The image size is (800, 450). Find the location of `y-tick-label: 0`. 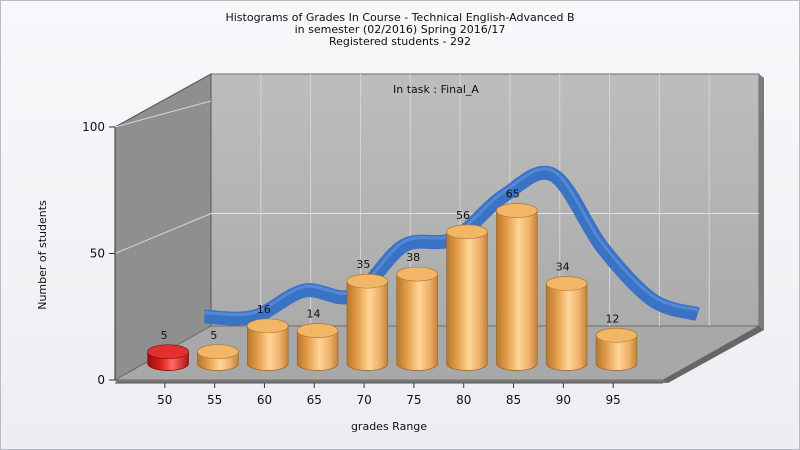

y-tick-label: 0 is located at coordinates (101, 380).